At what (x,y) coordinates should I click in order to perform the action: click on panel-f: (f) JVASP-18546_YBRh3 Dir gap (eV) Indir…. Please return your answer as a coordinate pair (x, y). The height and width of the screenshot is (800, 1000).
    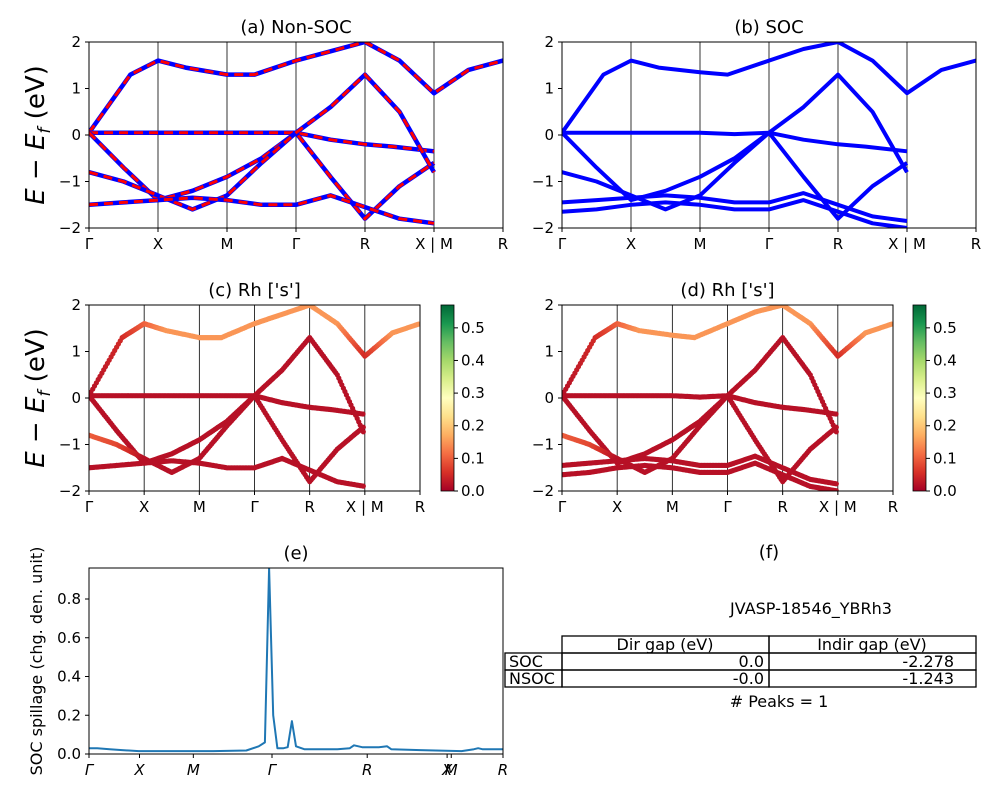
    Looking at the image, I should click on (740, 626).